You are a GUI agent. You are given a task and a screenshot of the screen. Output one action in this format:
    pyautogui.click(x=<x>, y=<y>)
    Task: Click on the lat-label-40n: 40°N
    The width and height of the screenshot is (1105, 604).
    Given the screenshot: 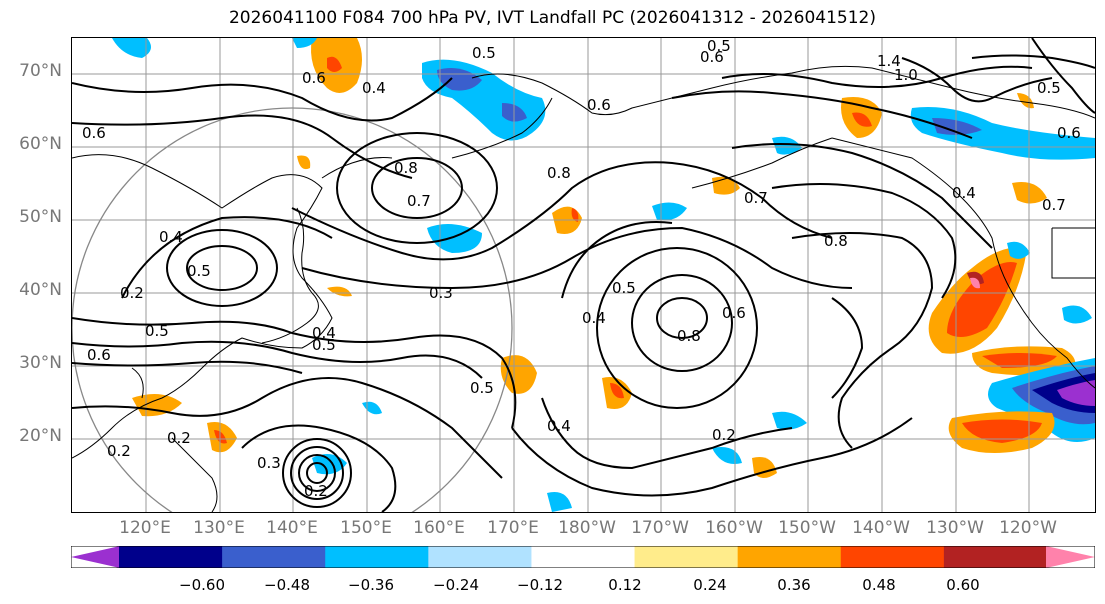 What is the action you would take?
    pyautogui.click(x=40, y=290)
    